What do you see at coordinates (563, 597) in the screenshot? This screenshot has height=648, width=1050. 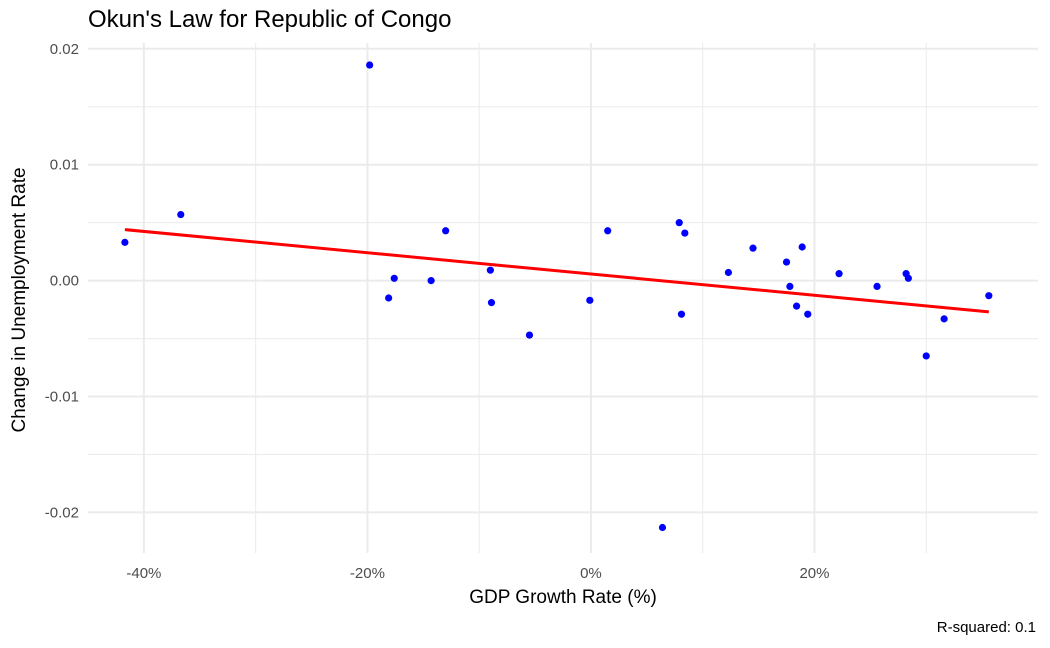 I see `x-axis-label: GDP Growth Rate (%)` at bounding box center [563, 597].